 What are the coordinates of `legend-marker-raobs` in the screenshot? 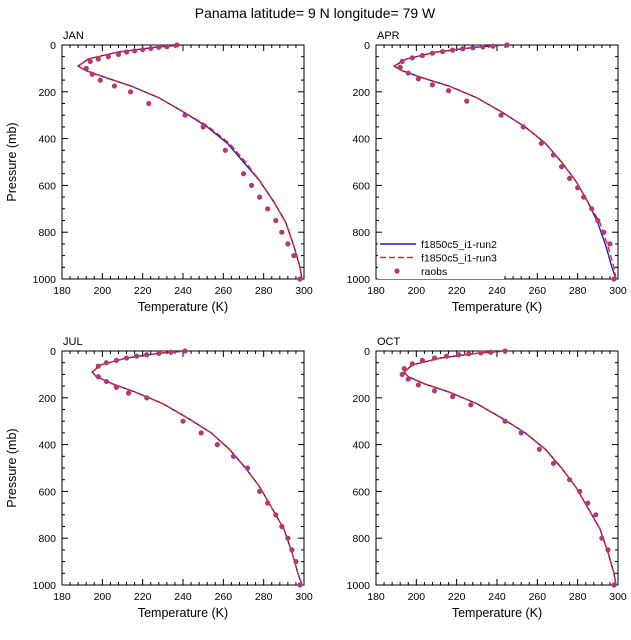 It's located at (397, 271).